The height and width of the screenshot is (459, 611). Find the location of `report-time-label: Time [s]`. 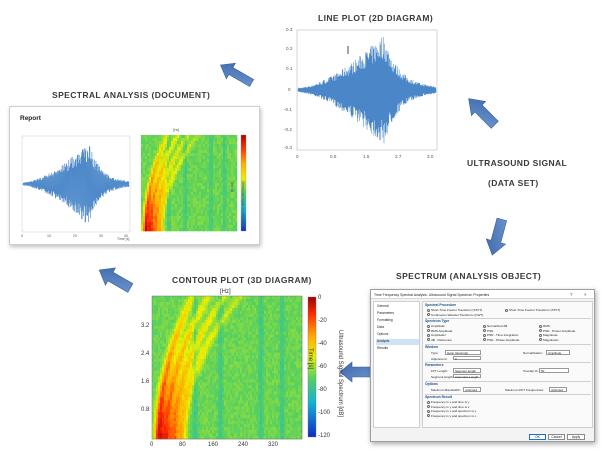

report-time-label: Time [s] is located at coordinates (232, 187).